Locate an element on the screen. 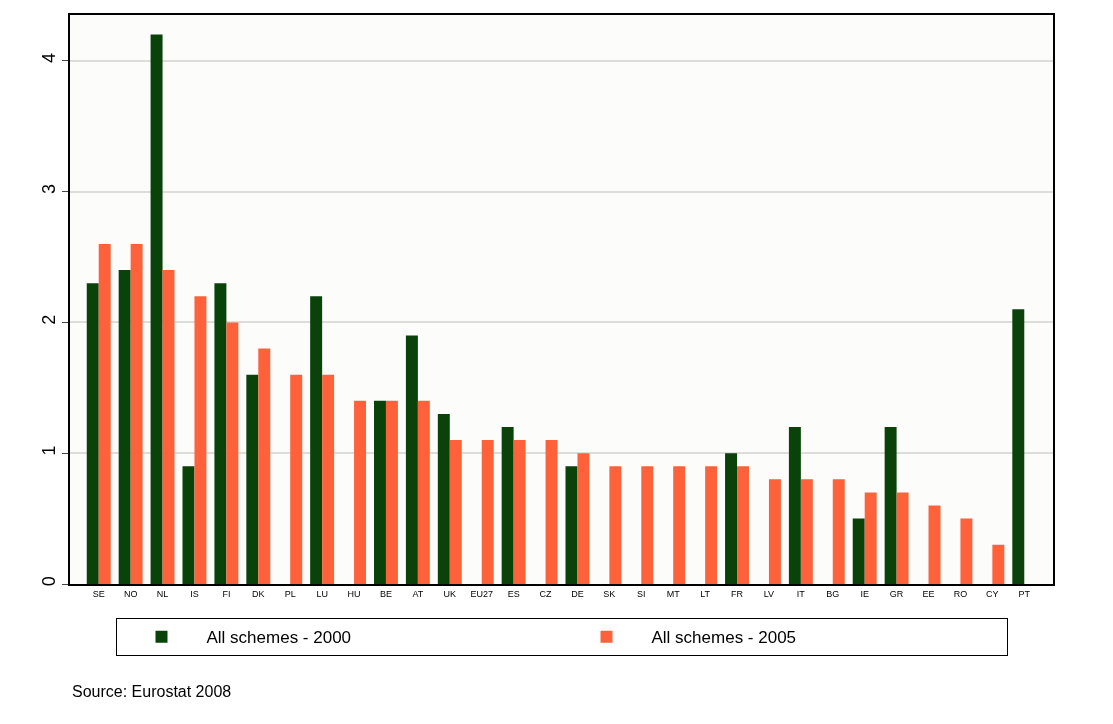 Image resolution: width=1113 pixels, height=724 pixels. x-tick-label: IT is located at coordinates (801, 593).